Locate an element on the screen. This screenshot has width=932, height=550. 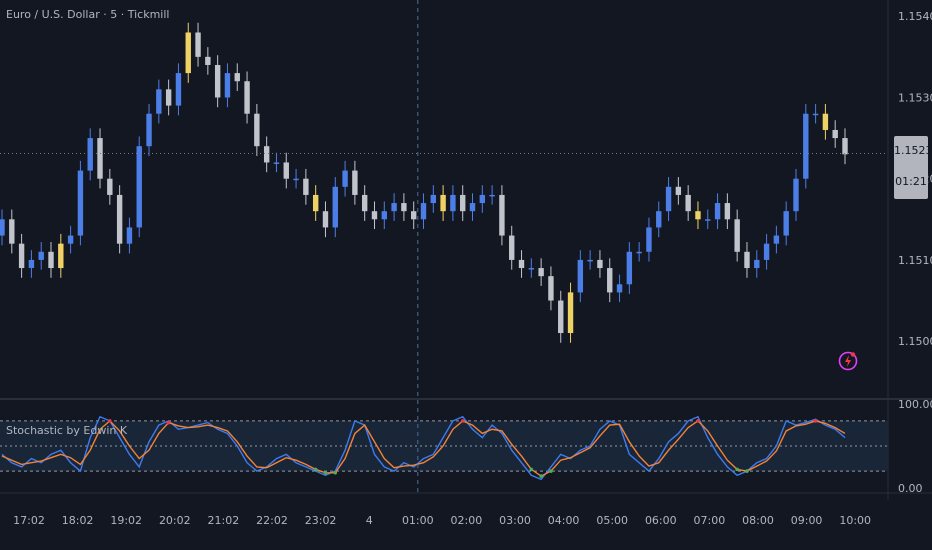
stochastic-k-line is located at coordinates (423, 448).